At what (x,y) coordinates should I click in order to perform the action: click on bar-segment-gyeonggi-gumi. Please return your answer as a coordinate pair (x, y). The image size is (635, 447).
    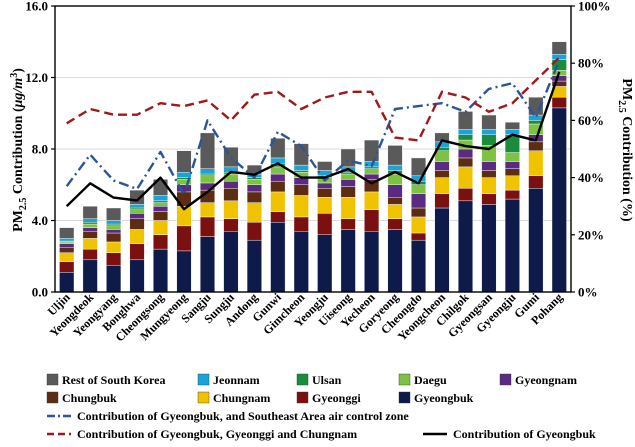
    Looking at the image, I should click on (536, 182).